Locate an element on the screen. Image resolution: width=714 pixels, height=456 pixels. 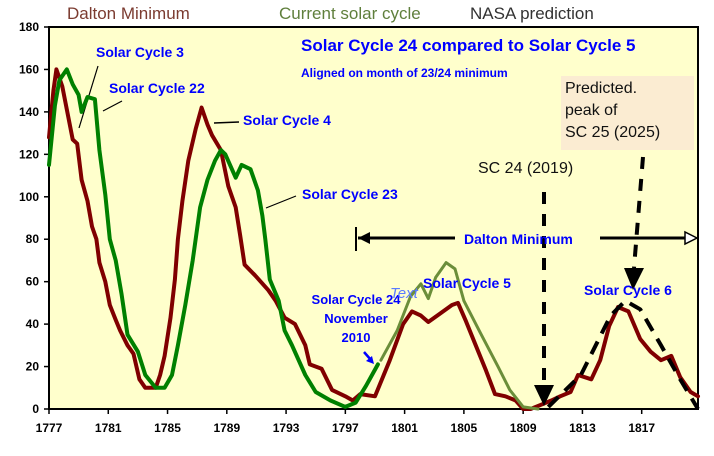
label-sc22: Solar Cycle 22 is located at coordinates (157, 88).